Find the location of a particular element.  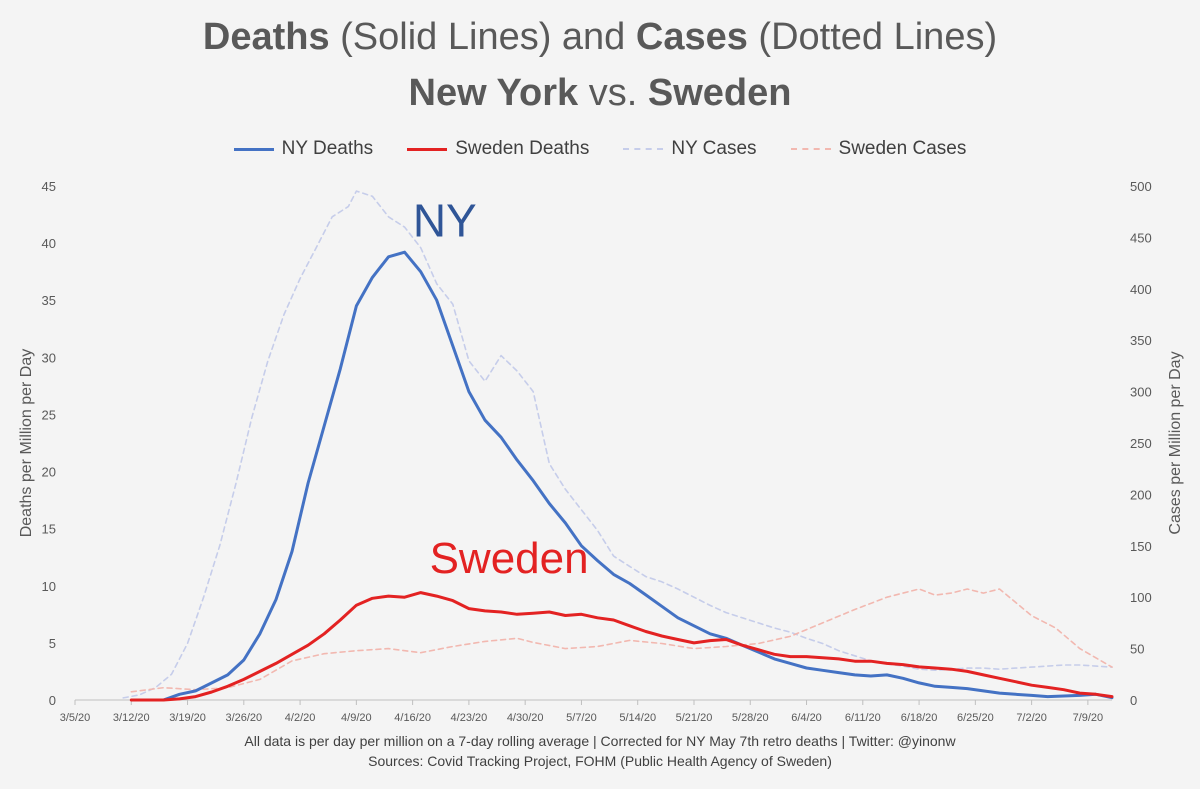

y-right-tick-label: 450 is located at coordinates (1141, 237).